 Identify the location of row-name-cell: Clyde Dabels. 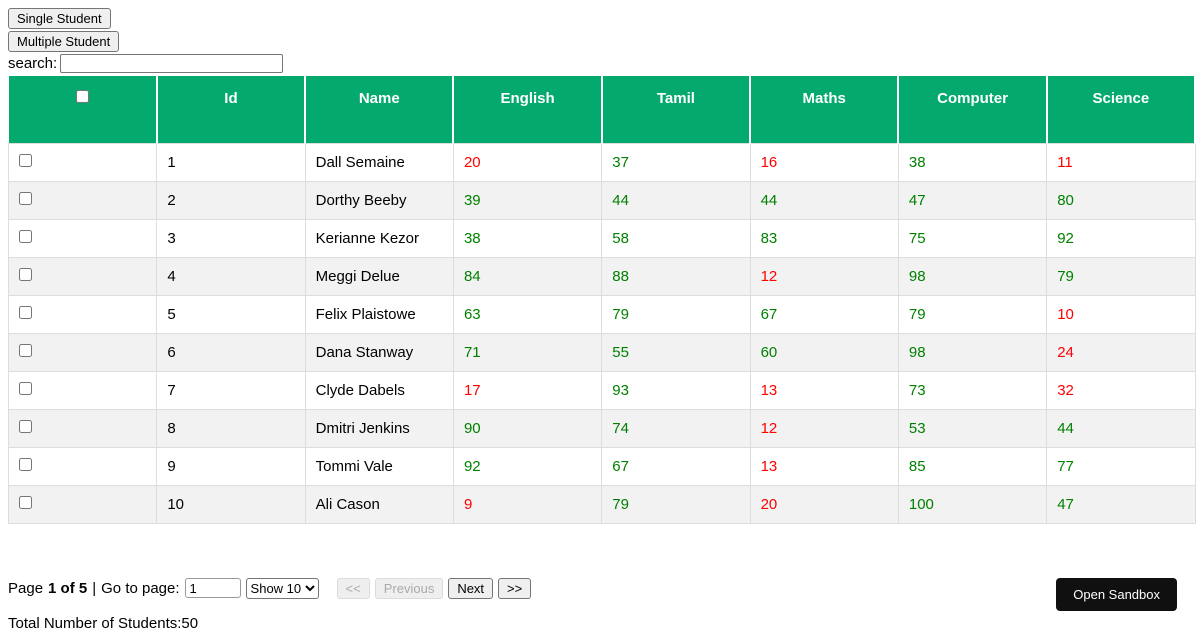
(379, 390).